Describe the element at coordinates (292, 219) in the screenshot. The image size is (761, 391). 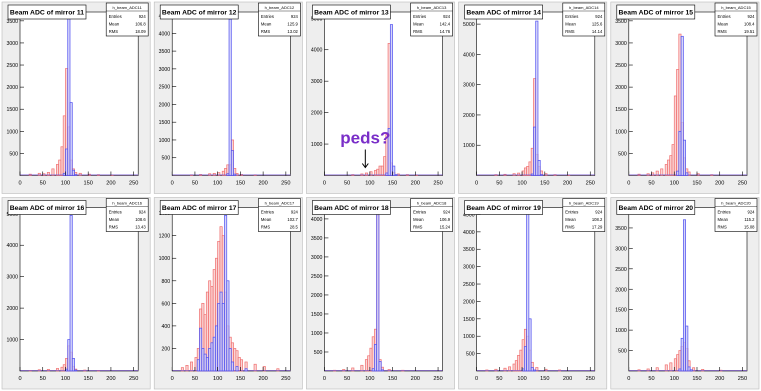
I see `stats-value: 102.7` at that location.